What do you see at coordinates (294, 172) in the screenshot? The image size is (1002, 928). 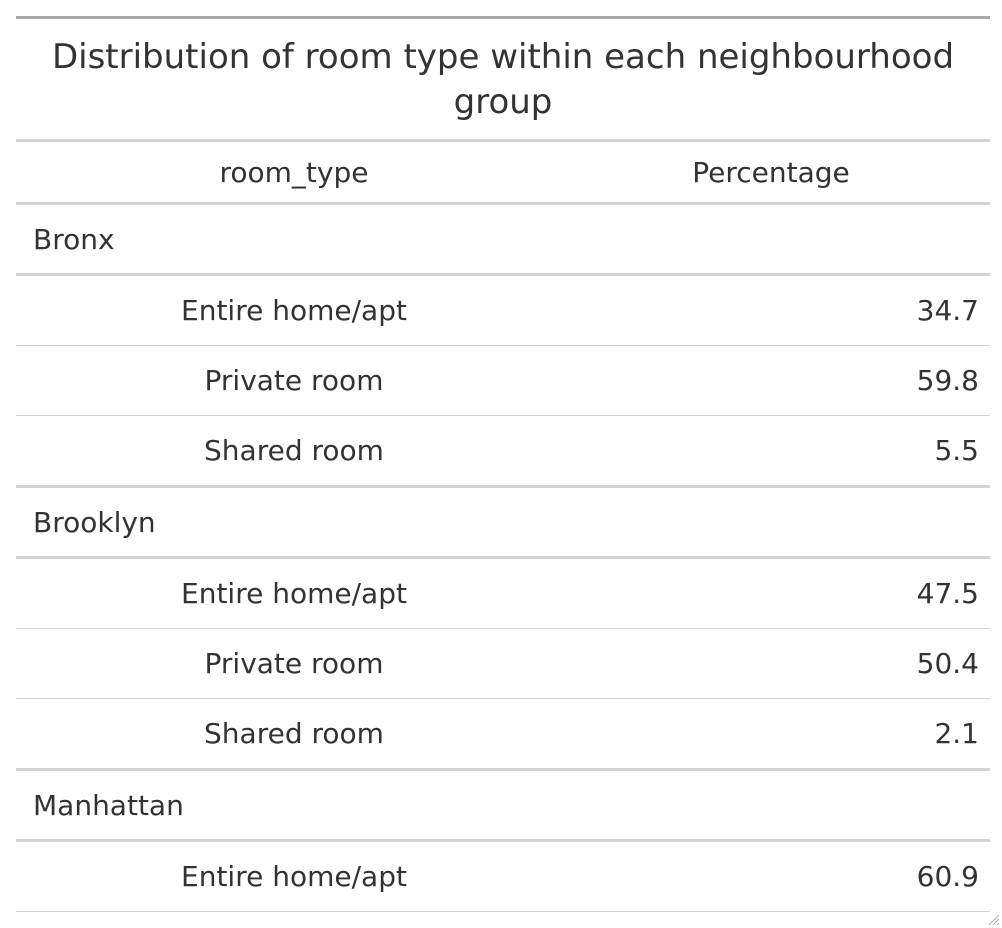 I see `column-header-room-type: room_type` at bounding box center [294, 172].